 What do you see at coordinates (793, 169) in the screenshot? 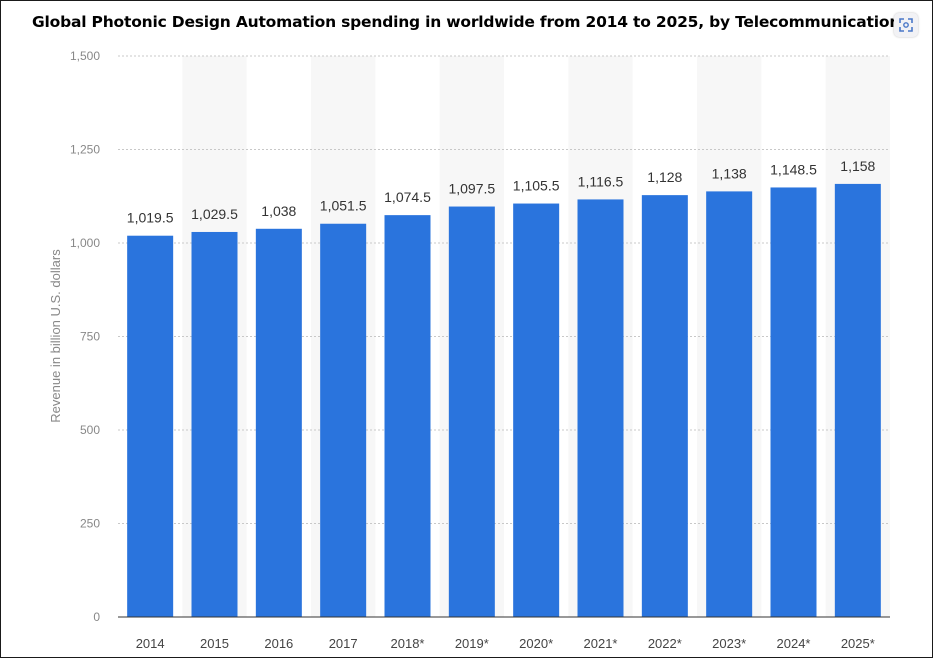
I see `data-label: 1,148.5` at bounding box center [793, 169].